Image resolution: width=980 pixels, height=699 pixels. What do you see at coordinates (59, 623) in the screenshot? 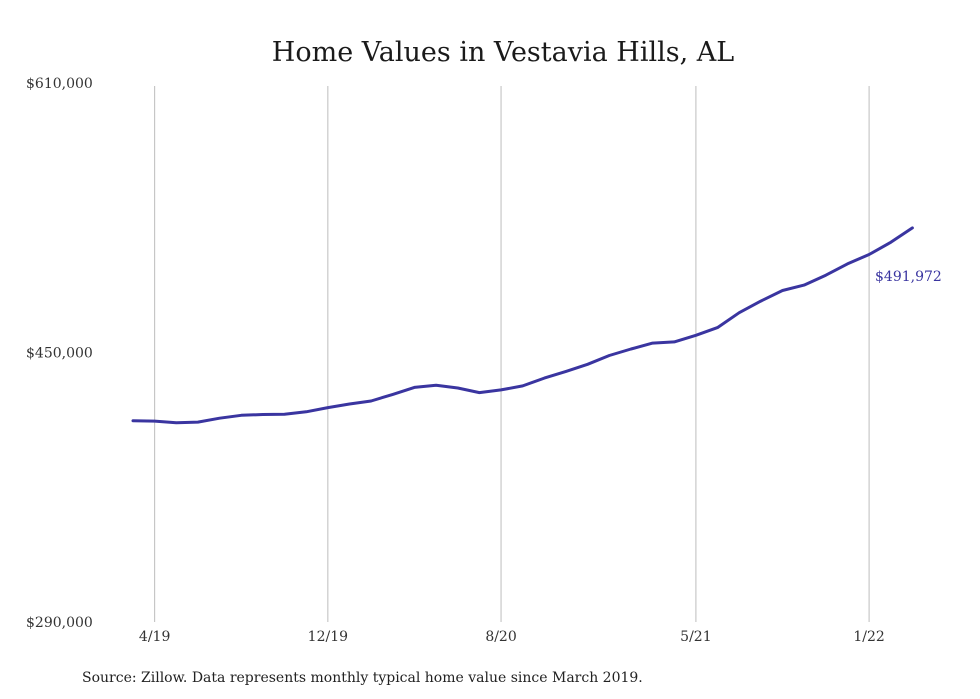
I see `y-tick-label: $290,000` at bounding box center [59, 623].